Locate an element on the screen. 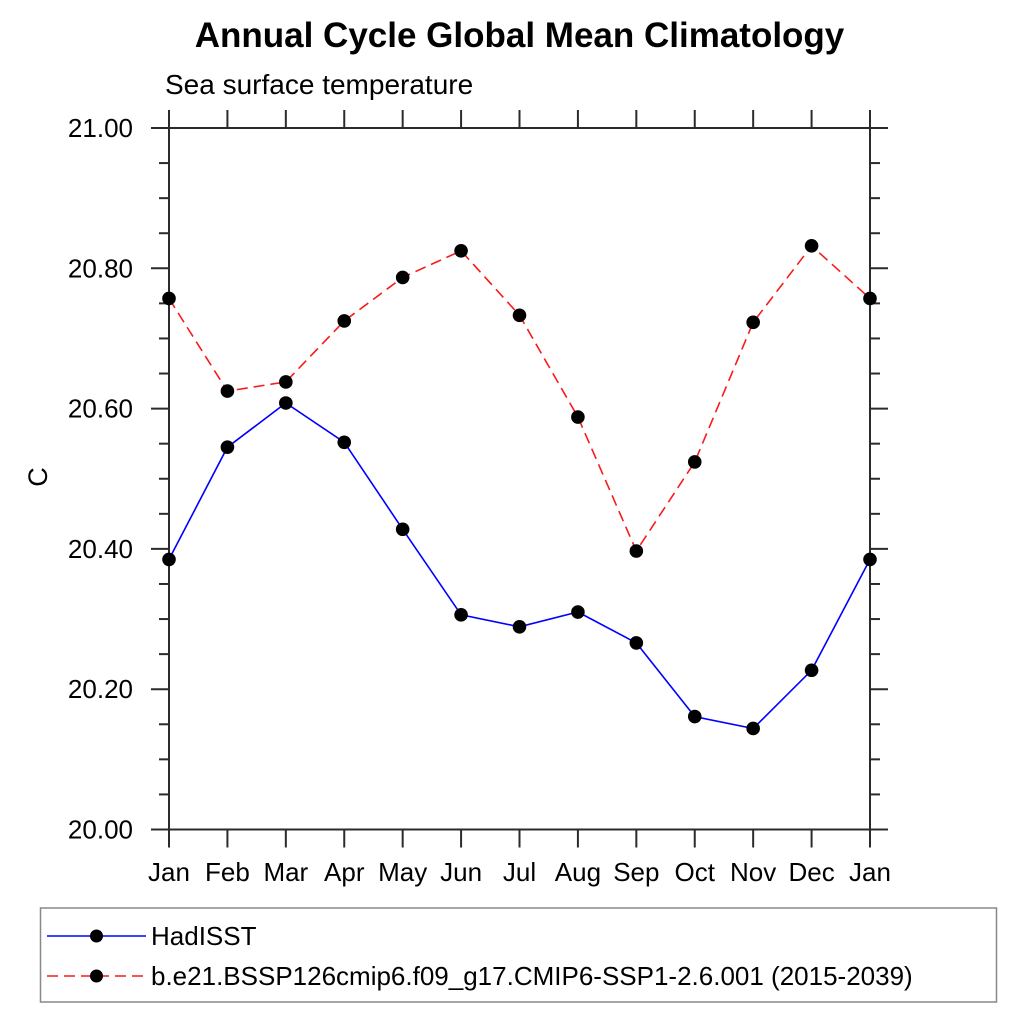  x-tick-label: Dec is located at coordinates (811, 872).